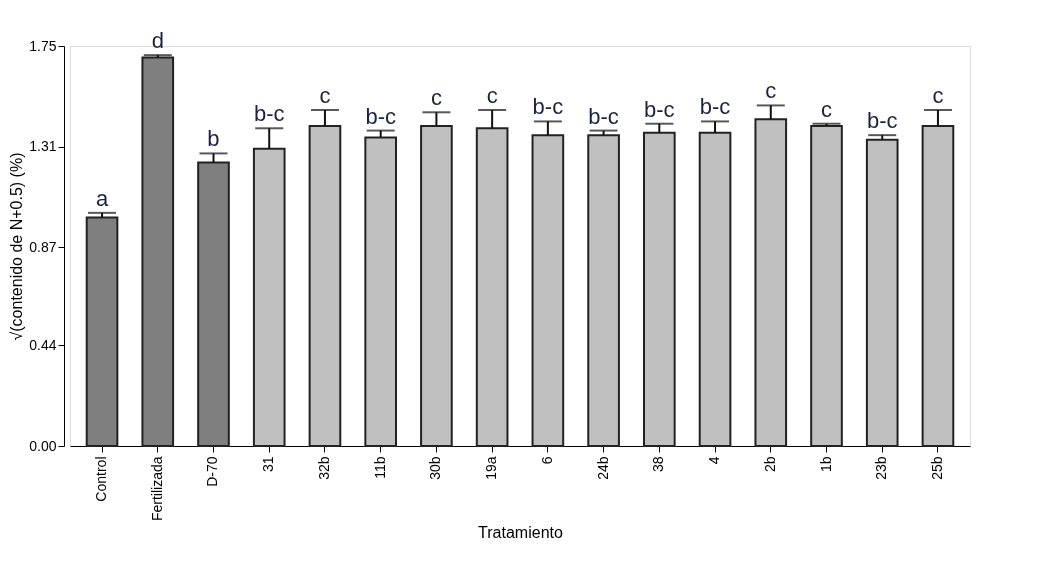 This screenshot has height=562, width=1038. What do you see at coordinates (881, 468) in the screenshot?
I see `x-tick-label: 23b` at bounding box center [881, 468].